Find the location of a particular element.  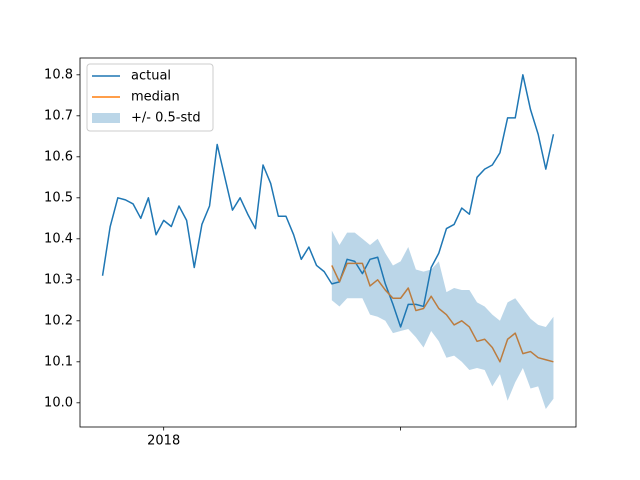

y-tick-label: 10.3 is located at coordinates (58, 279).